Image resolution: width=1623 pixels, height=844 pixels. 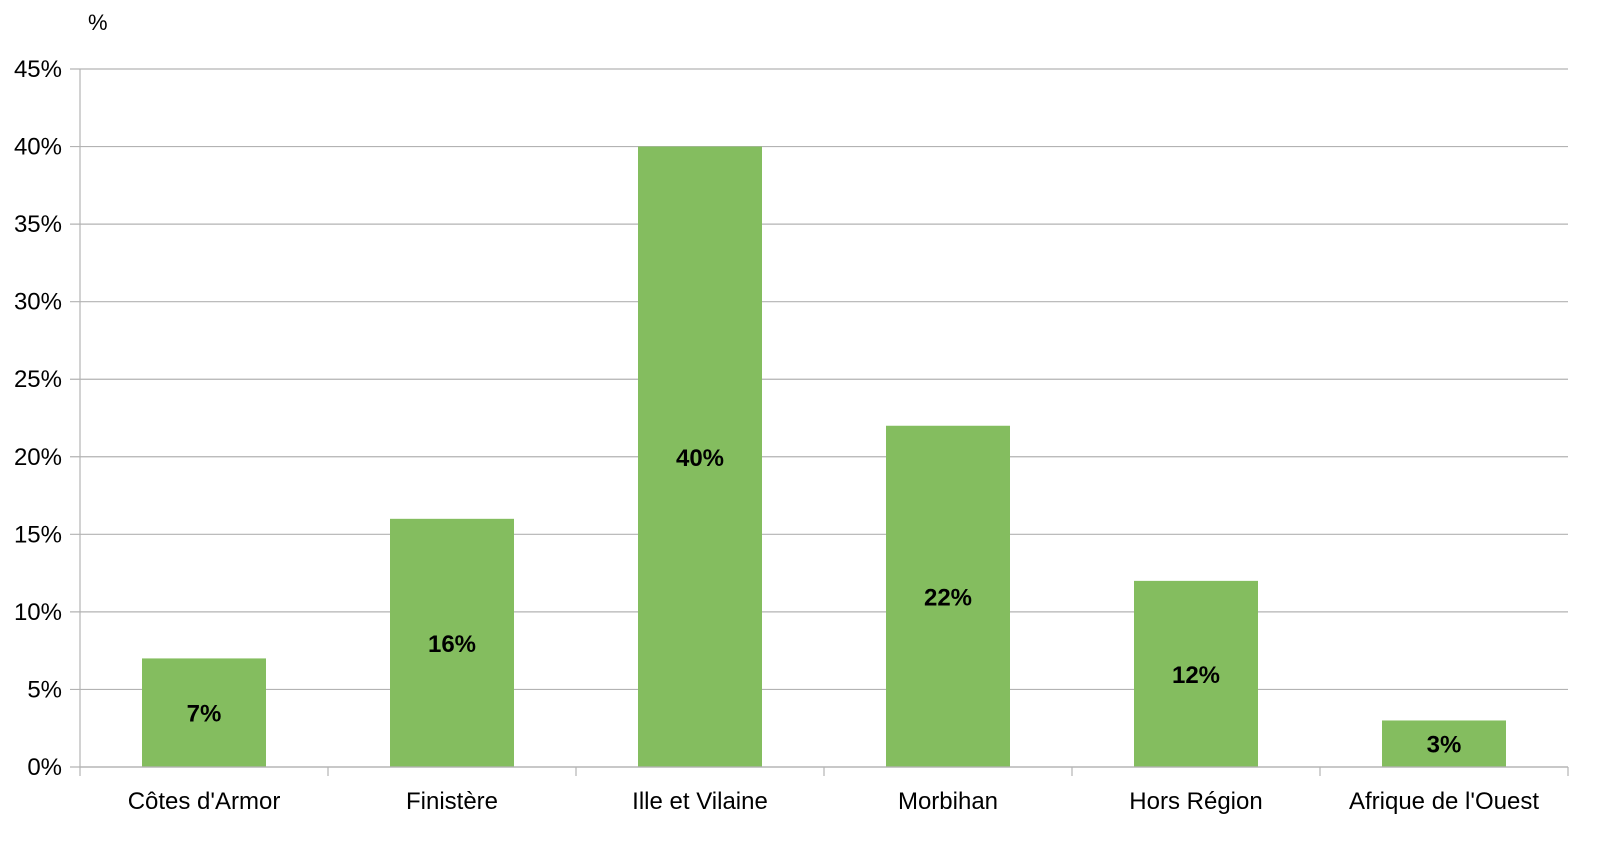 I want to click on y-tick-label: 20%, so click(x=38, y=457).